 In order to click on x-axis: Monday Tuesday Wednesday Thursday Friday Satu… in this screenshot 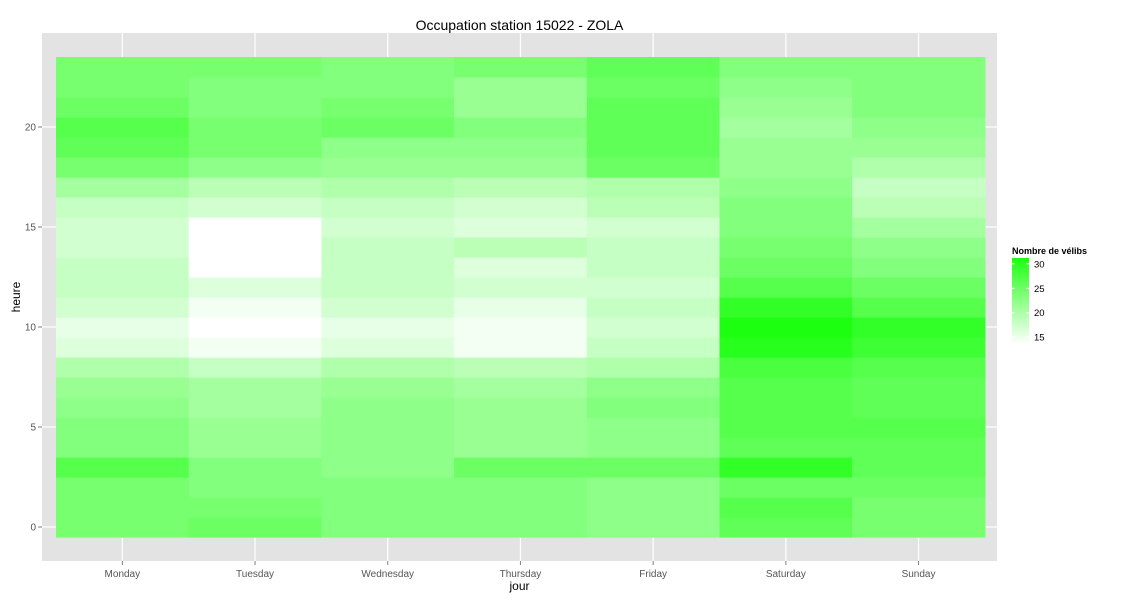, I will do `click(520, 570)`.